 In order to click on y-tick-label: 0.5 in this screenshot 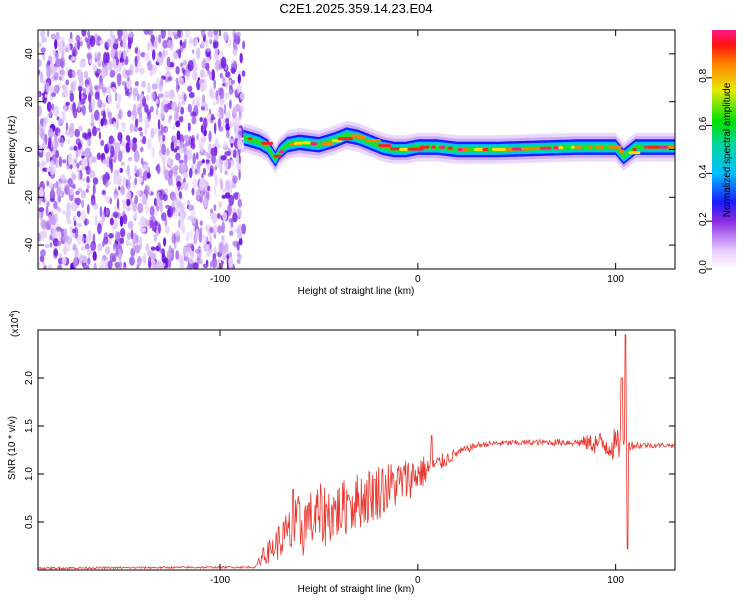, I will do `click(29, 522)`.